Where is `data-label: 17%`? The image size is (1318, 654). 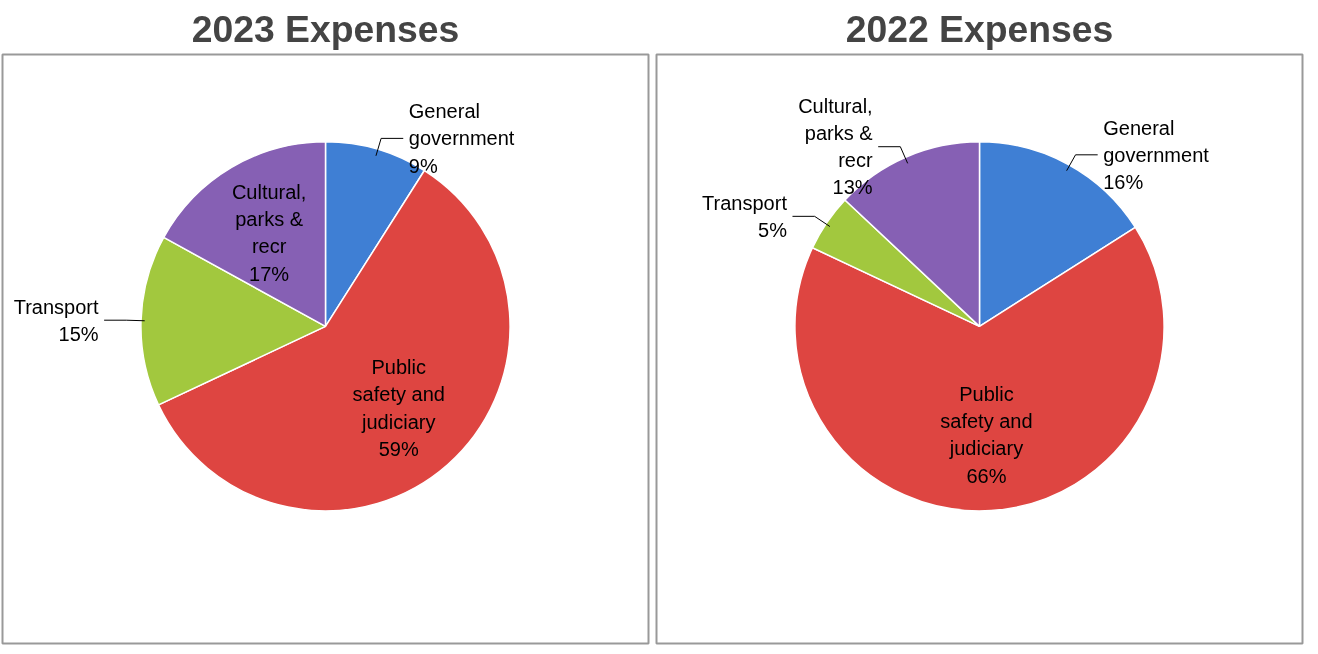
data-label: 17% is located at coordinates (269, 273).